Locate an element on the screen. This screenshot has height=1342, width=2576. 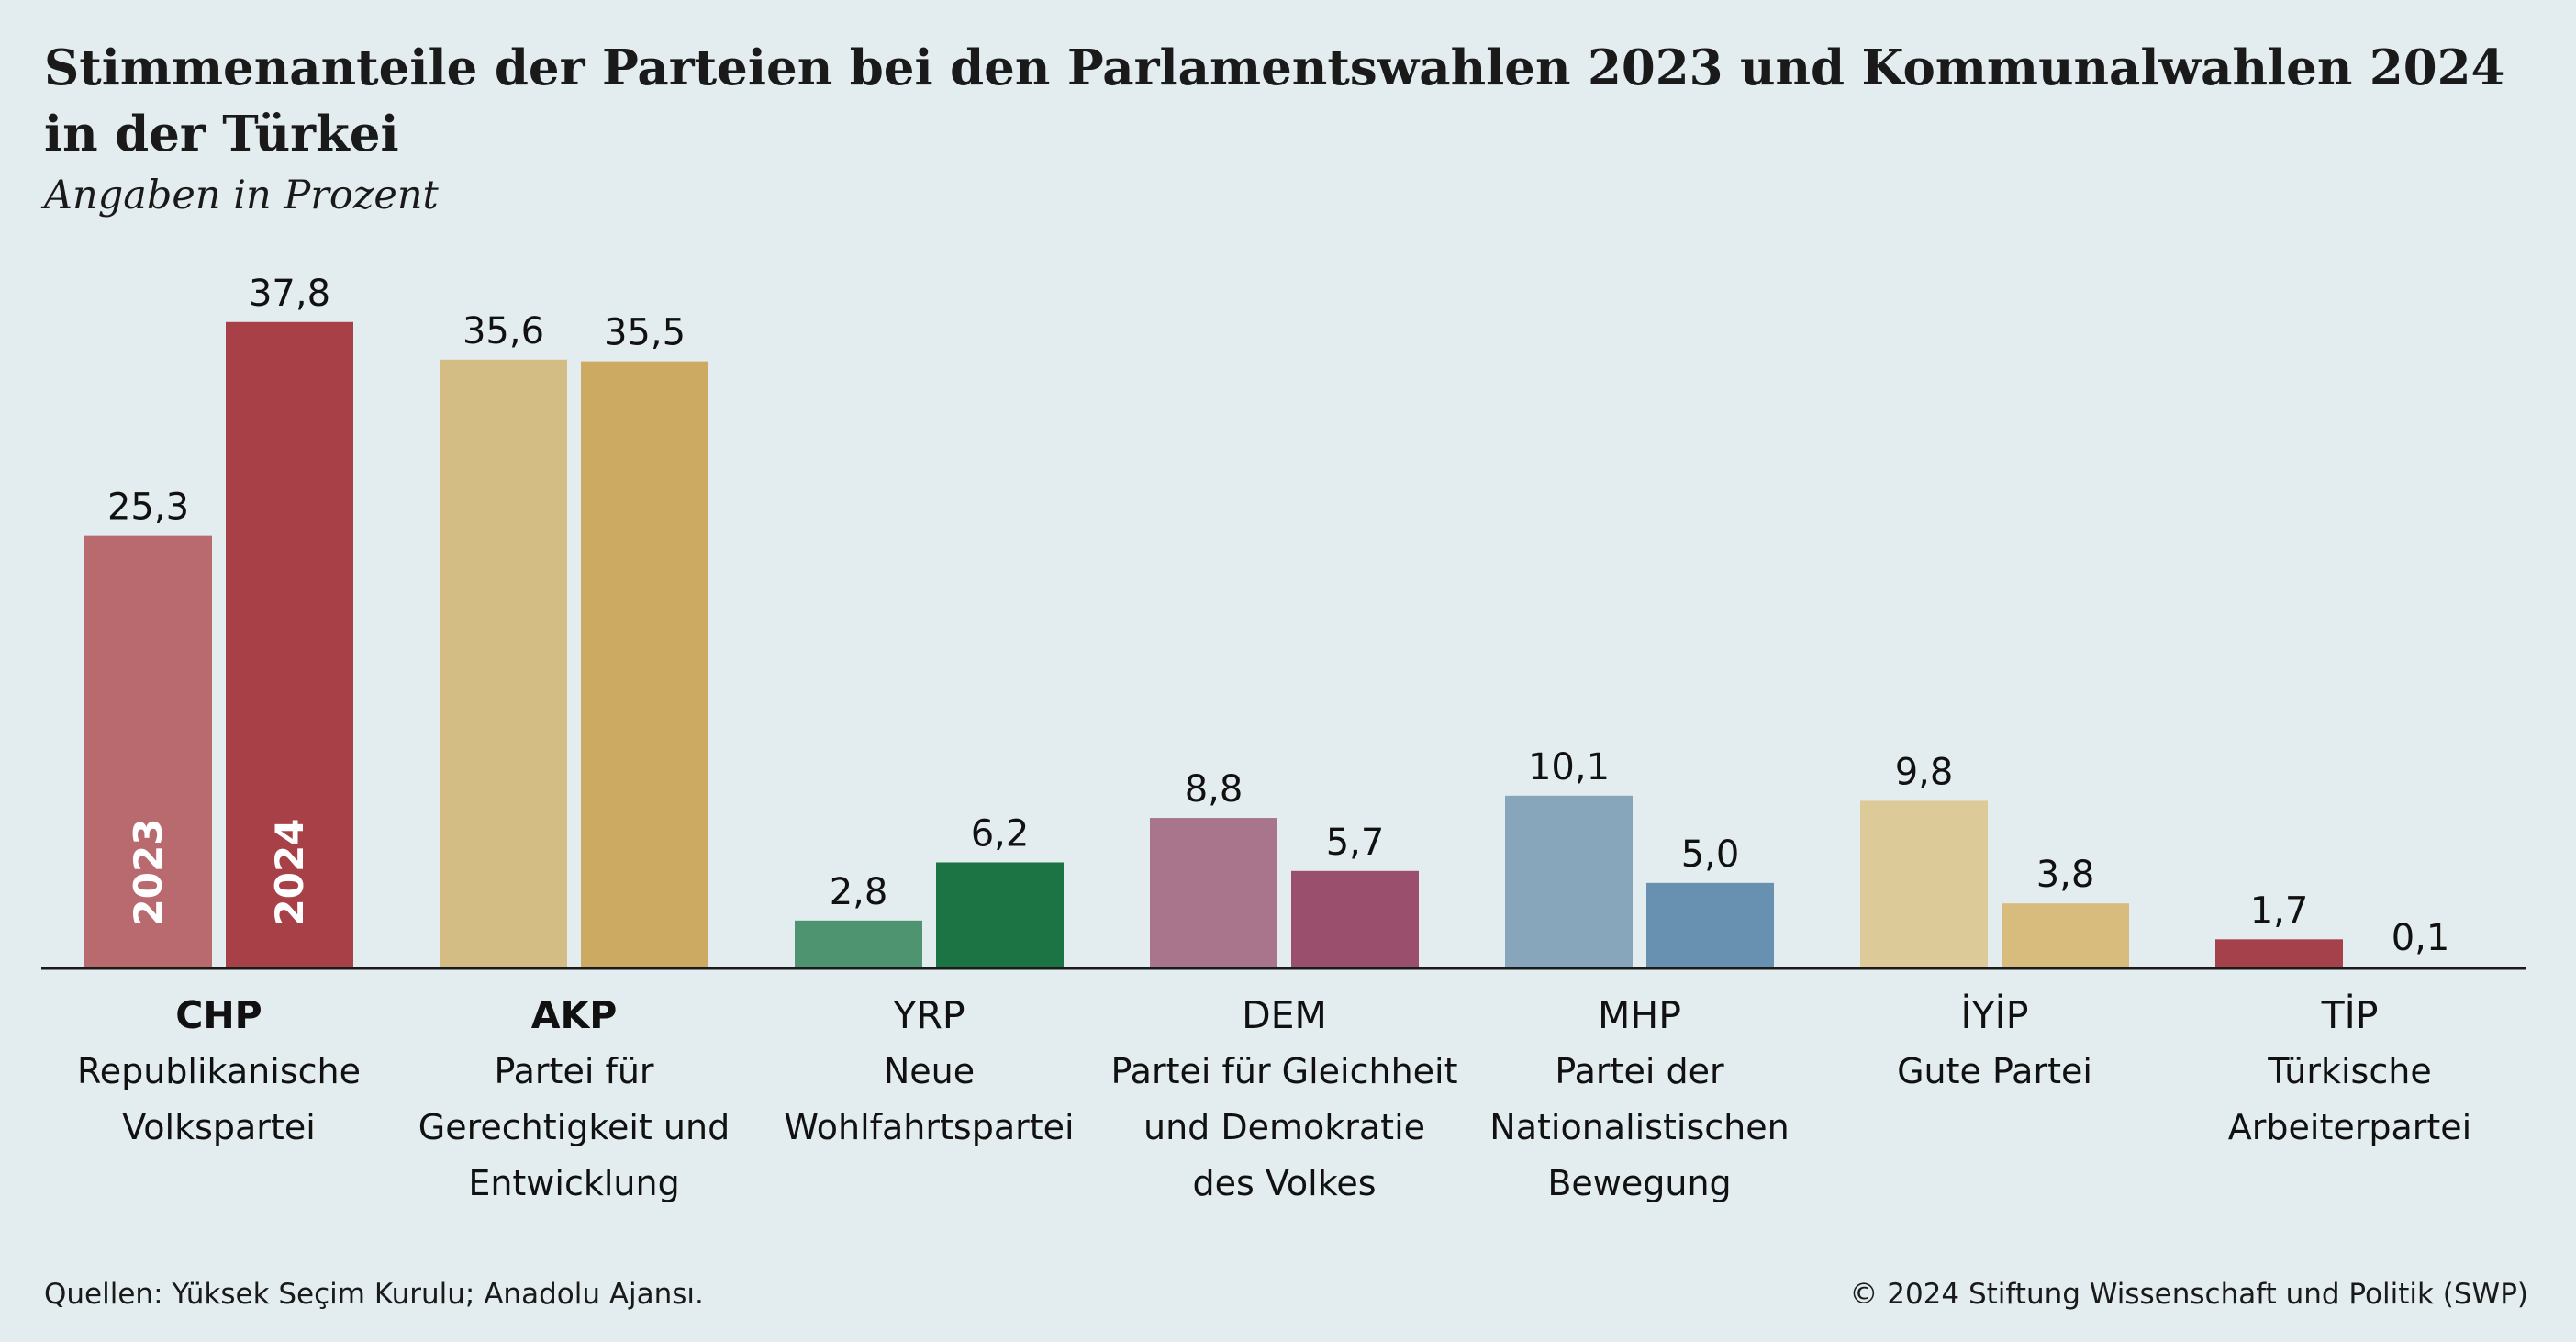
bar-dem-2023 is located at coordinates (1214, 893).